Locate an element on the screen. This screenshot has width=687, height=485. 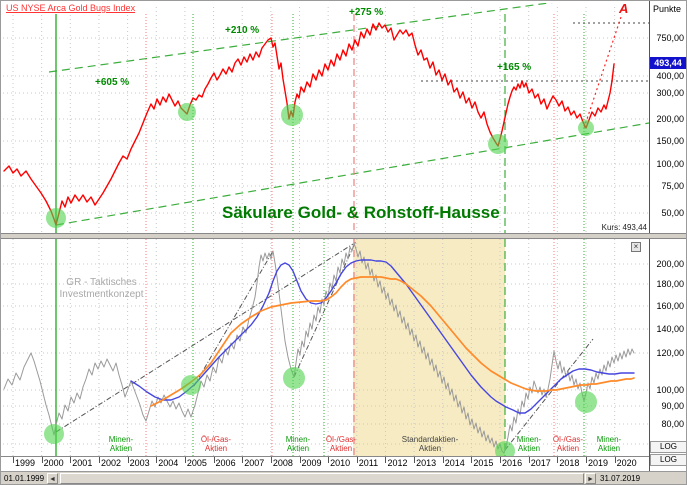
sector-zone-label: Standardaktien- Aktien is located at coordinates (430, 444).